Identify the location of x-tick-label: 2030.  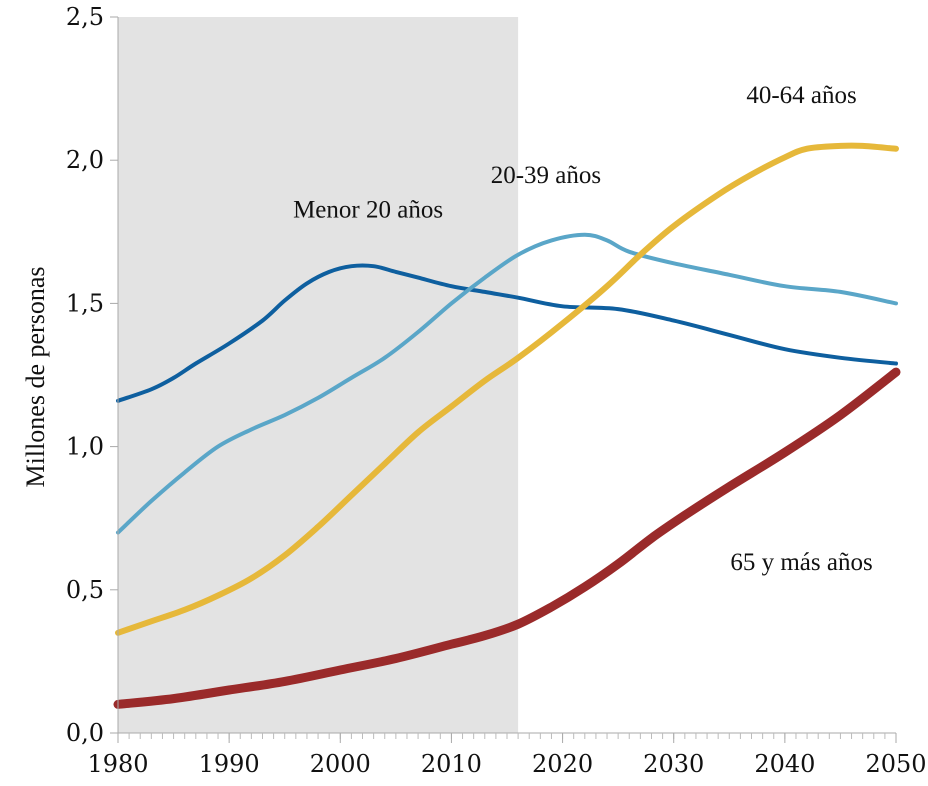
(673, 764).